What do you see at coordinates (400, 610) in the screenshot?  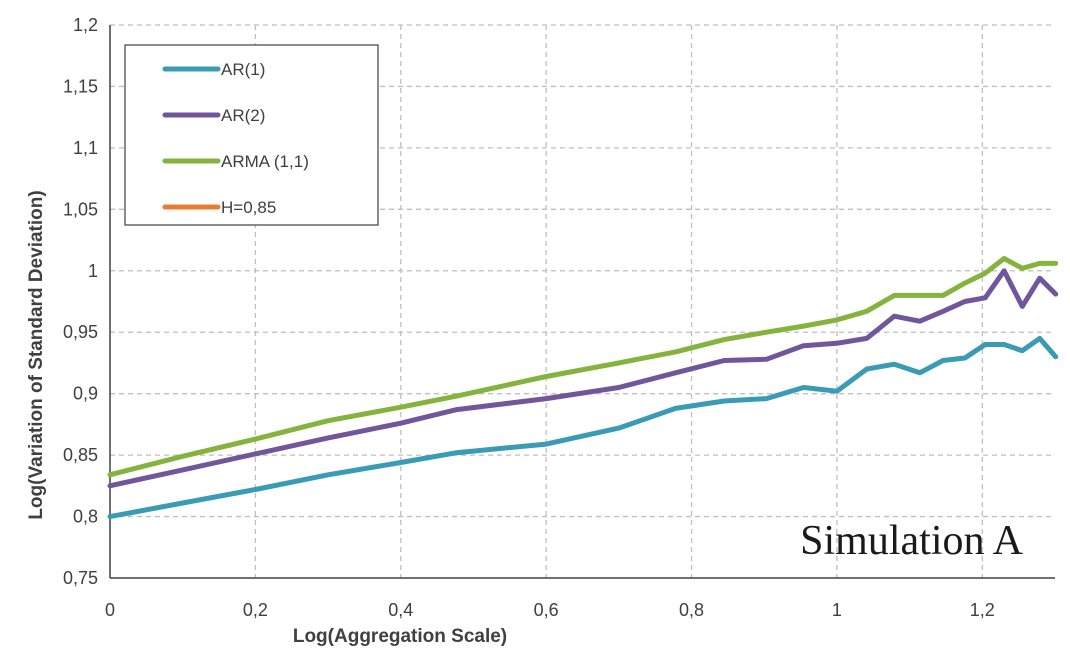 I see `x-tick-label: 0,4` at bounding box center [400, 610].